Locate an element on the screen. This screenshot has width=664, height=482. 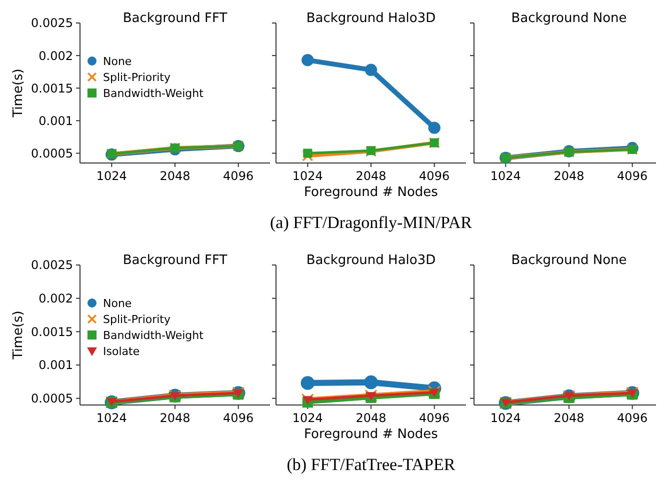
text: (b) FFT/FatTree-TAPER is located at coordinates (371, 464).